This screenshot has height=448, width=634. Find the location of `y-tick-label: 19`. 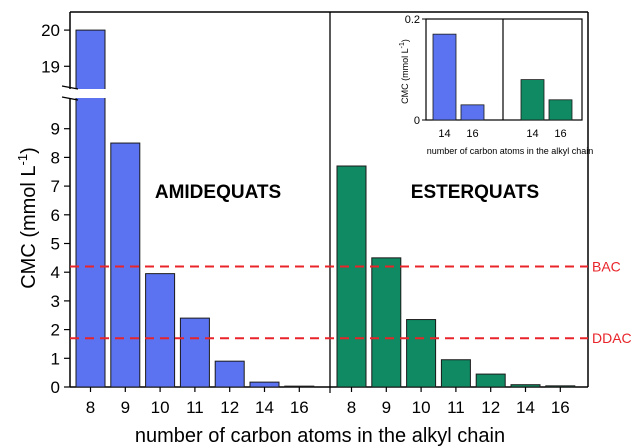

y-tick-label: 19 is located at coordinates (50, 66).